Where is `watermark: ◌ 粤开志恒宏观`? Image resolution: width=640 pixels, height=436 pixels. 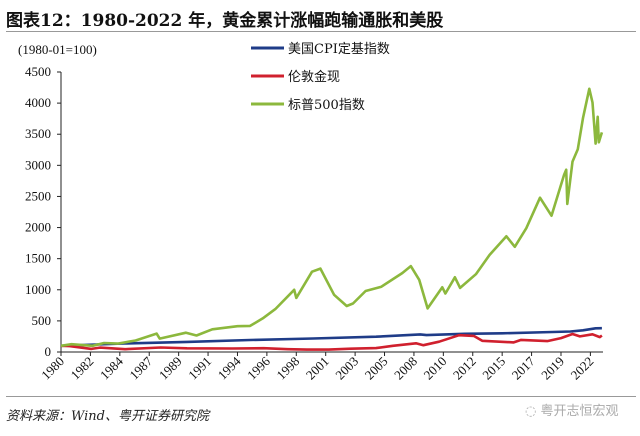
watermark: ◌ 粤开志恒宏观 is located at coordinates (572, 411).